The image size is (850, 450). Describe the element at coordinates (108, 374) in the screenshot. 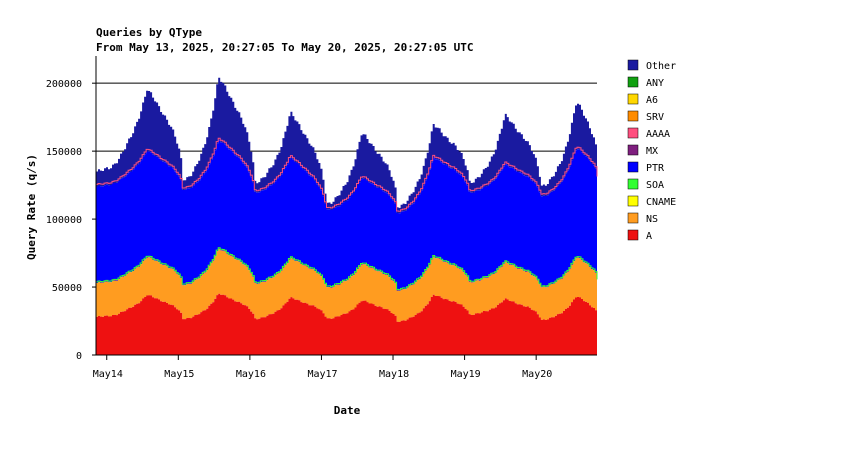

I see `x-tick-label: May14` at that location.